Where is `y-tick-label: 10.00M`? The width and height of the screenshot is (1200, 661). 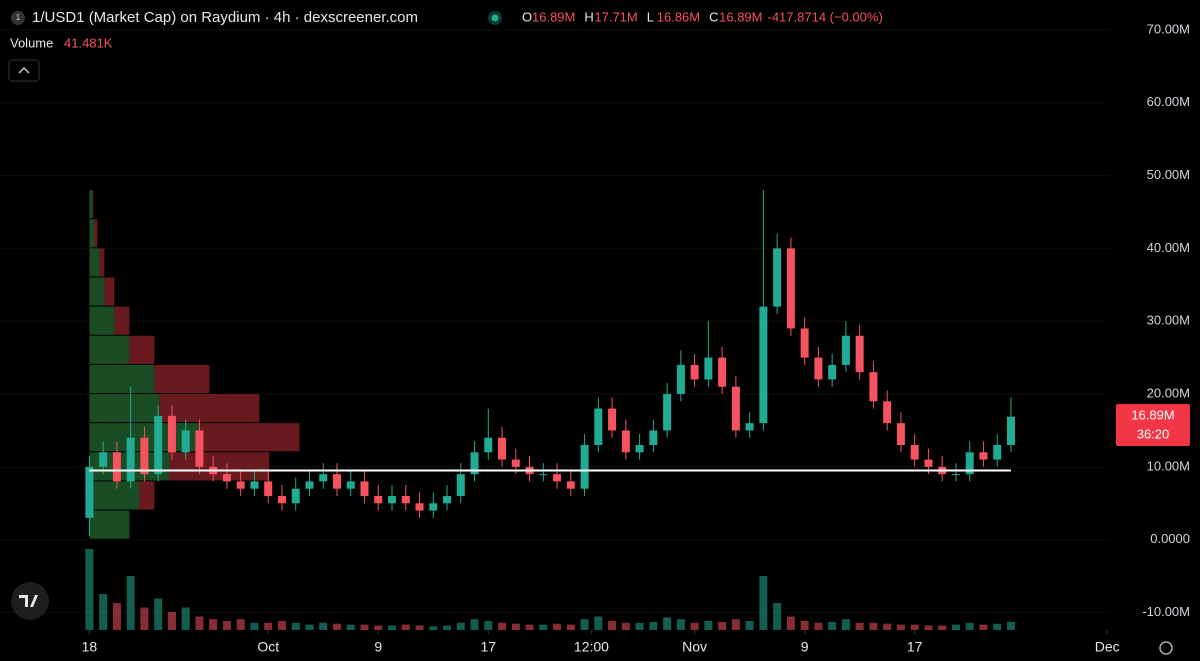 y-tick-label: 10.00M is located at coordinates (1168, 465).